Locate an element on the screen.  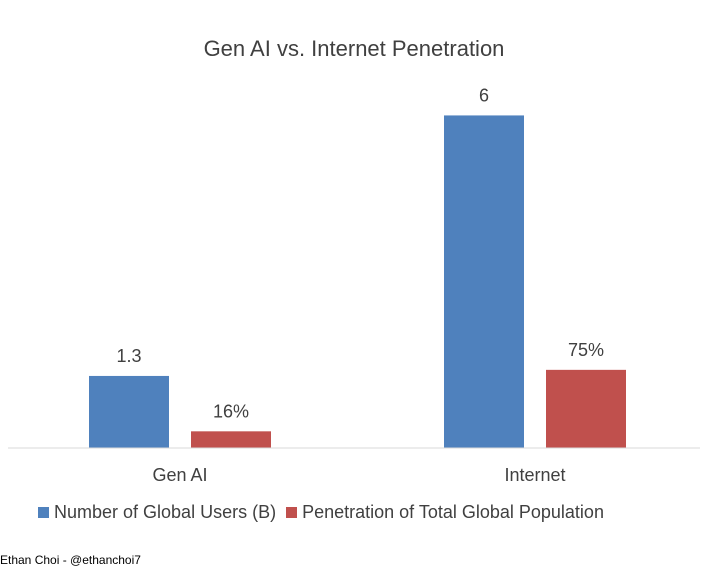
data-label-users-gen-ai: 1.3 is located at coordinates (128, 356).